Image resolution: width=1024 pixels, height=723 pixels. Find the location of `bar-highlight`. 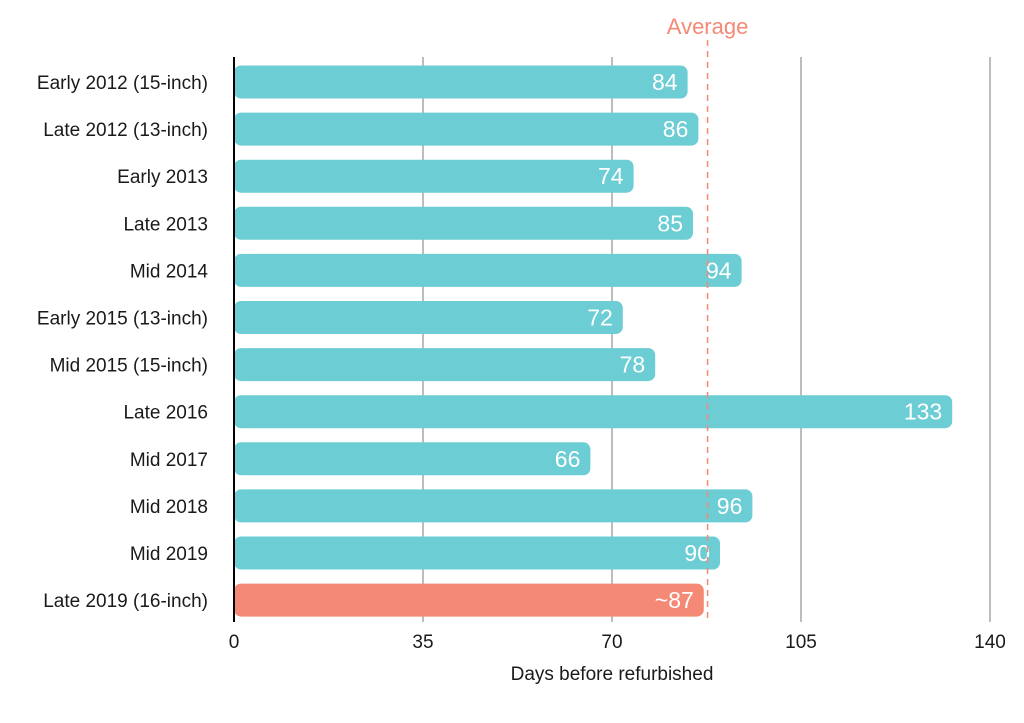

bar-highlight is located at coordinates (469, 600).